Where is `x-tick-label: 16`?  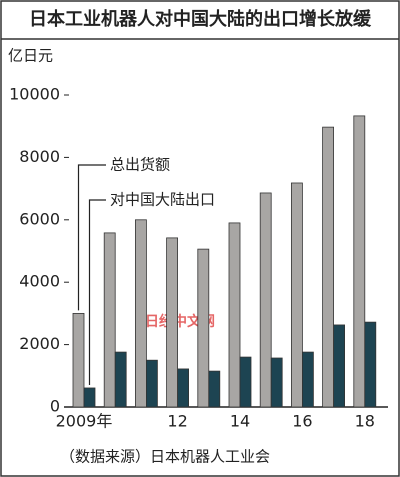 x-tick-label: 16 is located at coordinates (302, 421).